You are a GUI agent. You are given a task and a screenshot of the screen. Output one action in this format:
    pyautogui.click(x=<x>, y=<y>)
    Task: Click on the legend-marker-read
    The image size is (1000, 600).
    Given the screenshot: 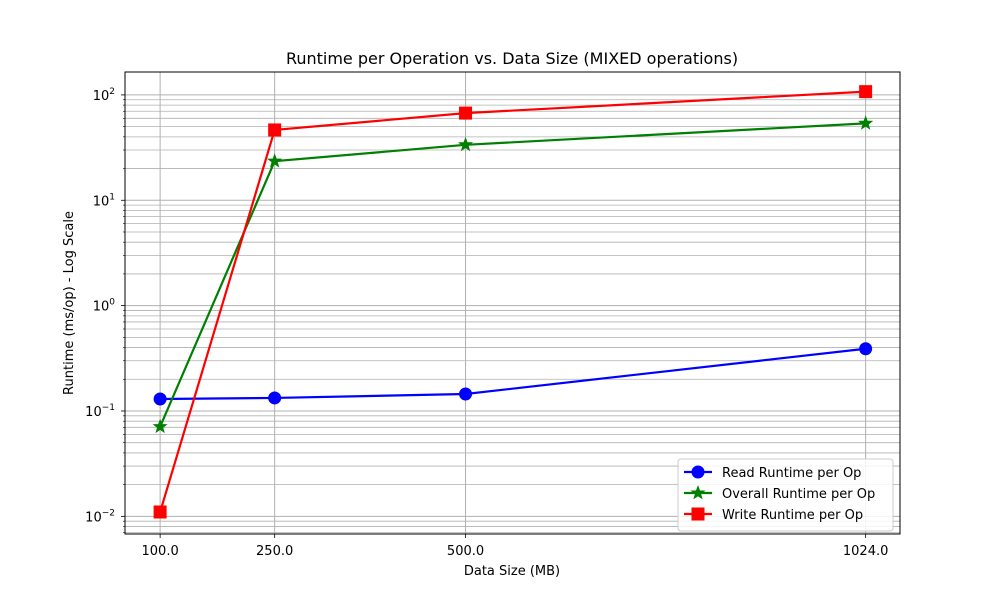 What is the action you would take?
    pyautogui.click(x=698, y=472)
    